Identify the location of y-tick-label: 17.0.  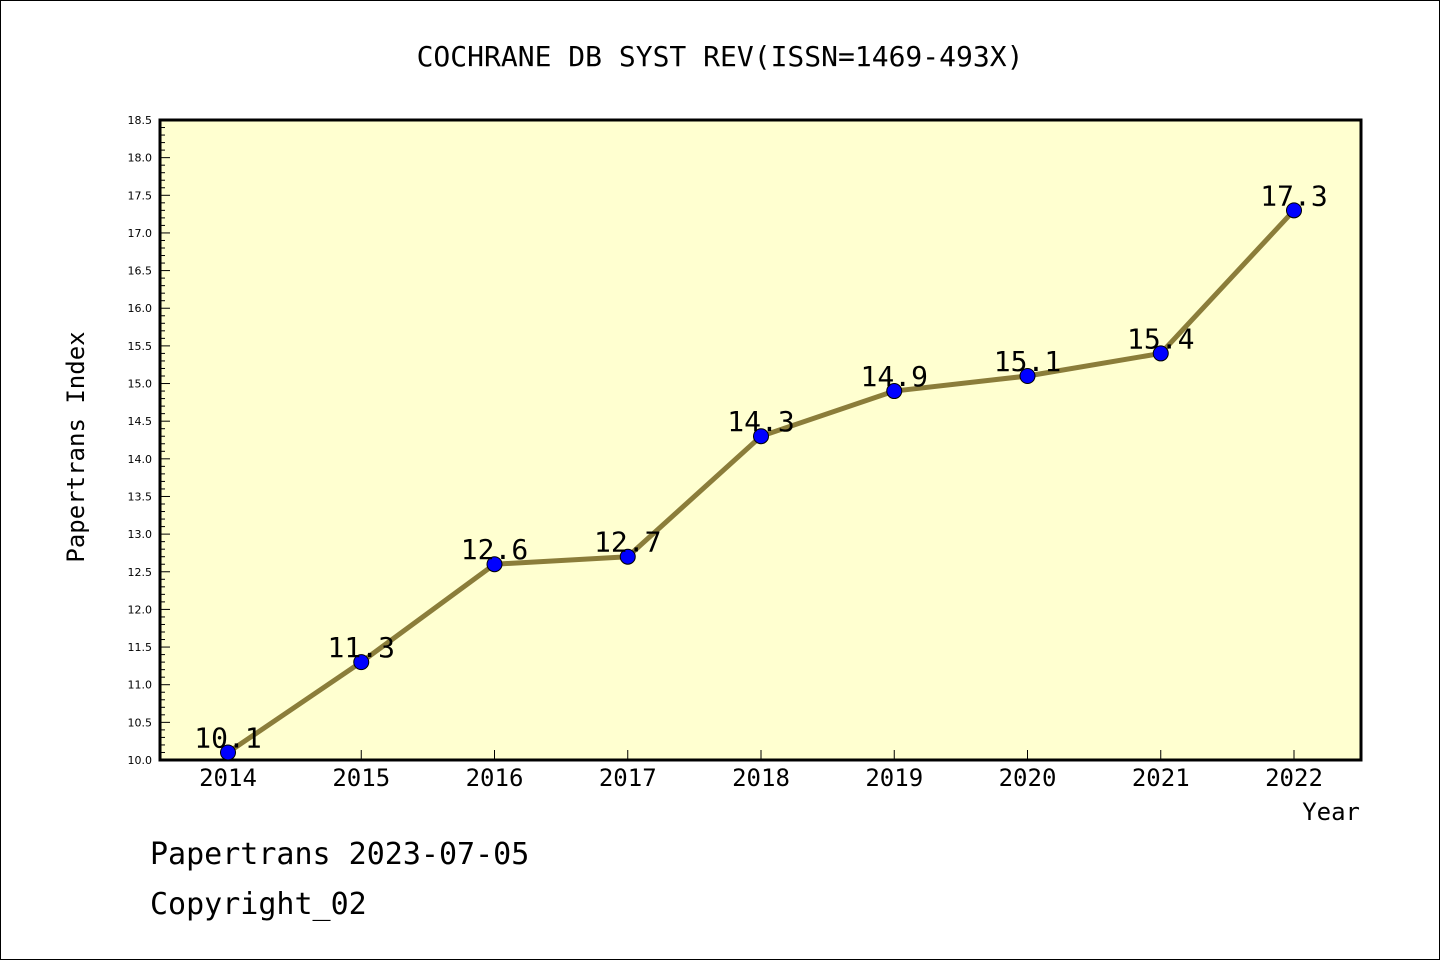
(140, 233).